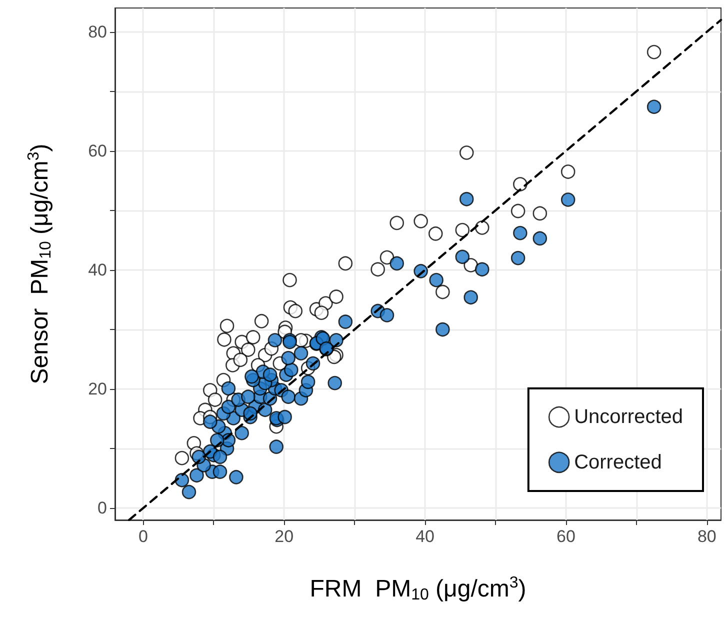  I want to click on y-tick-label: 20, so click(97, 389).